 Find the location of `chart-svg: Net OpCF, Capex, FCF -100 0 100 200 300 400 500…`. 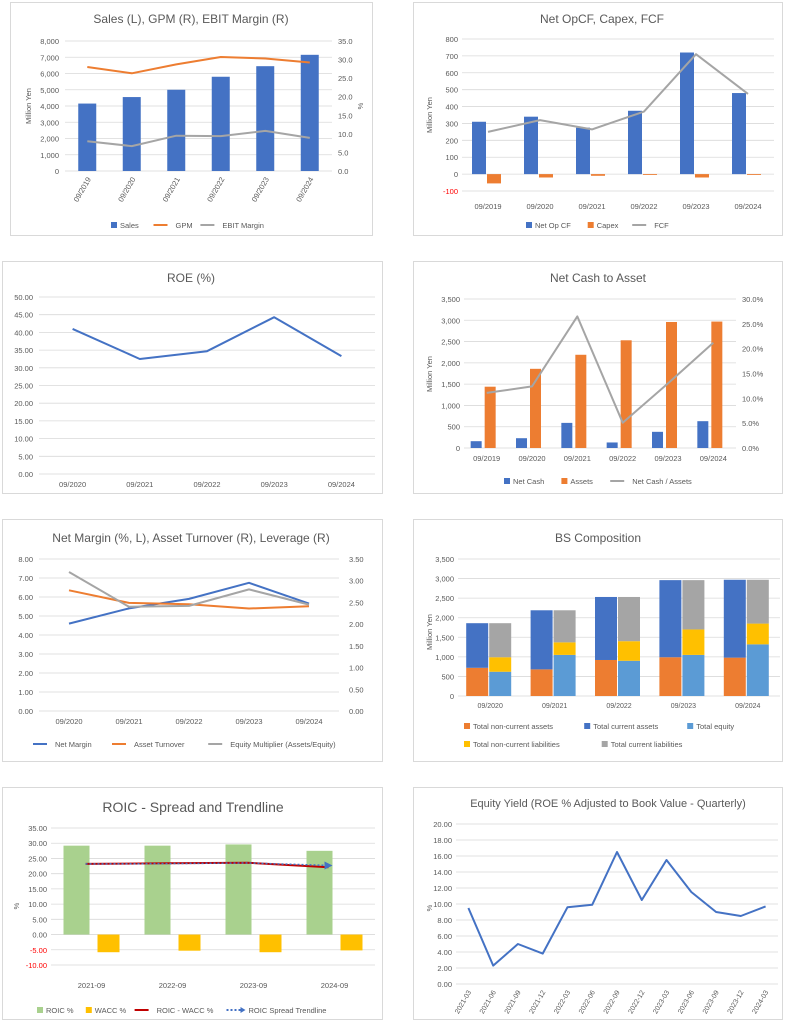

chart-svg: Net OpCF, Capex, FCF -100 0 100 200 300 400 500… is located at coordinates (599, 121).